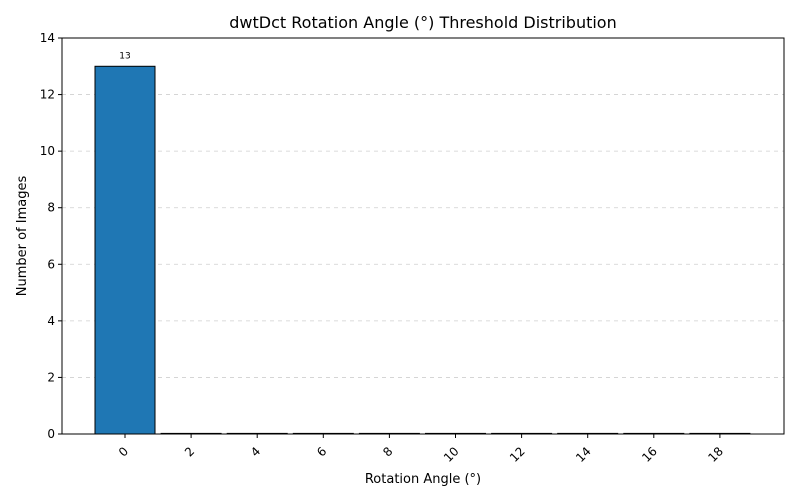  I want to click on y-axis-ticks: 0 2 4 6 8 10 12 14, so click(51, 236).